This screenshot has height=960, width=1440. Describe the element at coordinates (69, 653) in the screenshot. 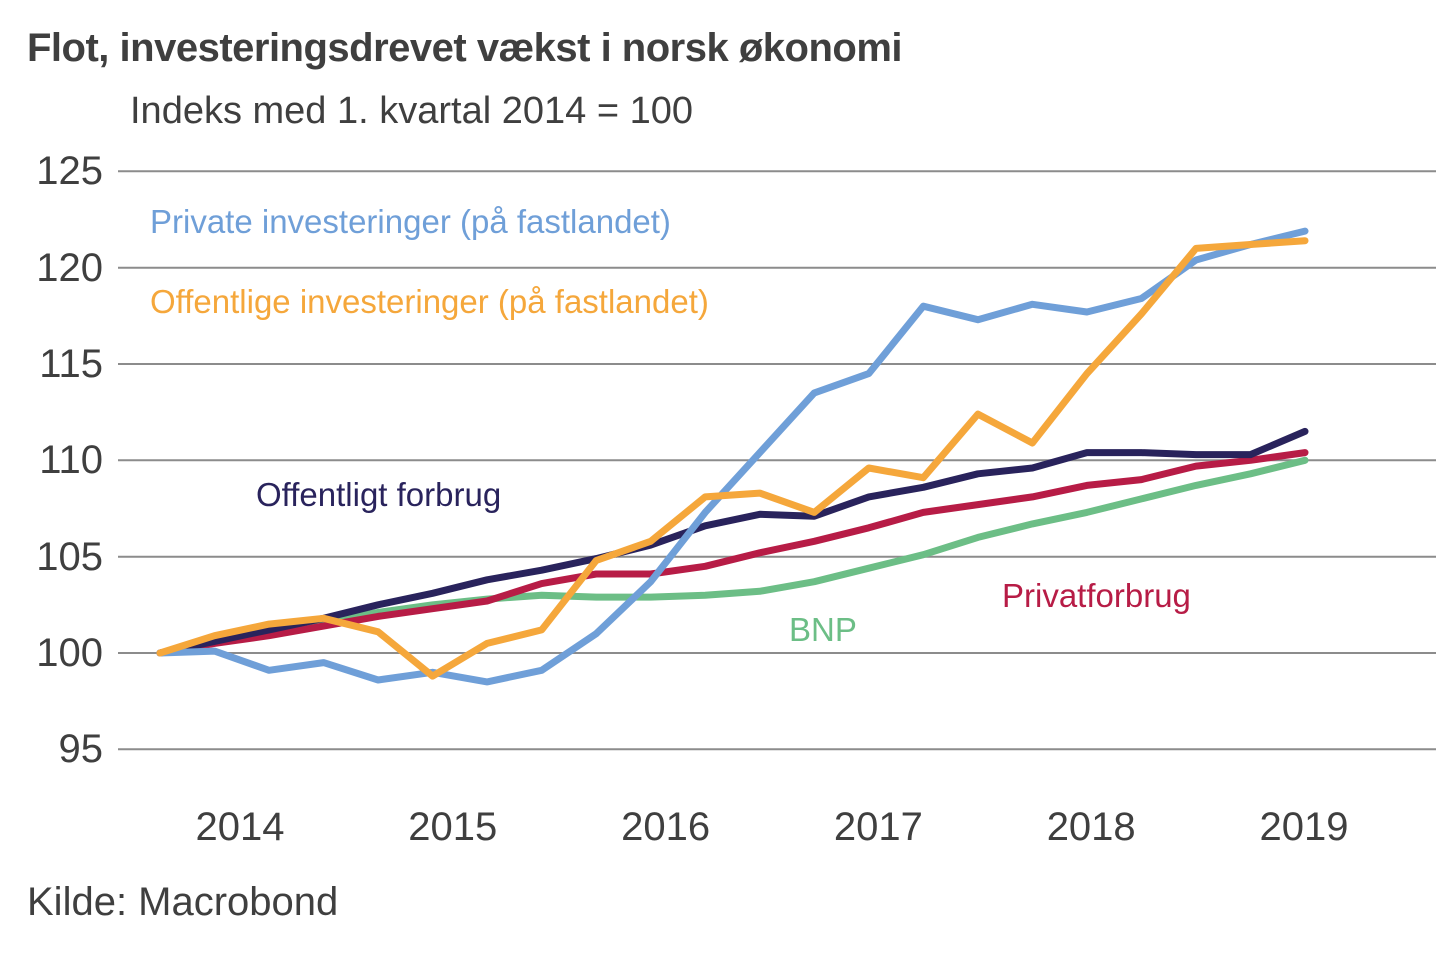

I see `y-axis-tick-100: 100` at that location.